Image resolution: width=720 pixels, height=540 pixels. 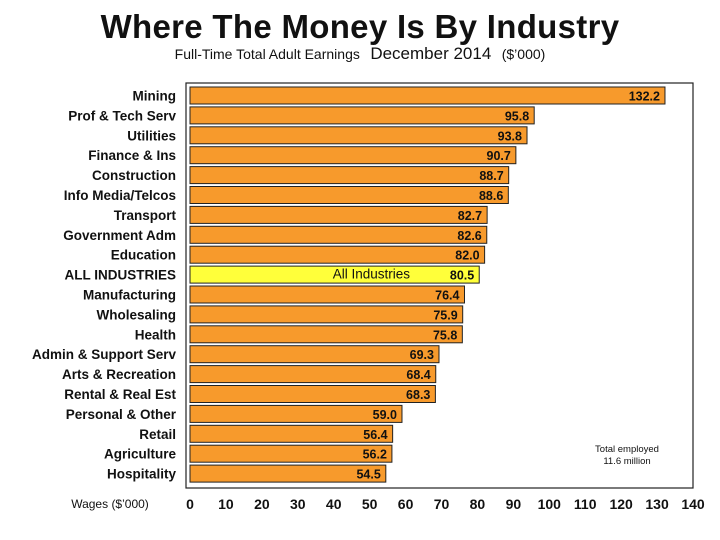 I want to click on value-label: 56.4, so click(x=375, y=435).